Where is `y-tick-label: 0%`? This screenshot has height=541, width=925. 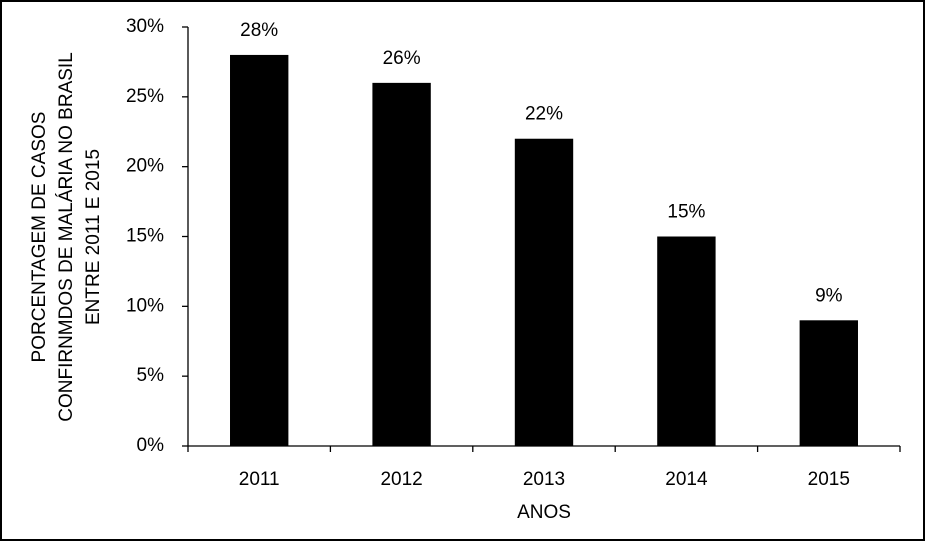 y-tick-label: 0% is located at coordinates (151, 445).